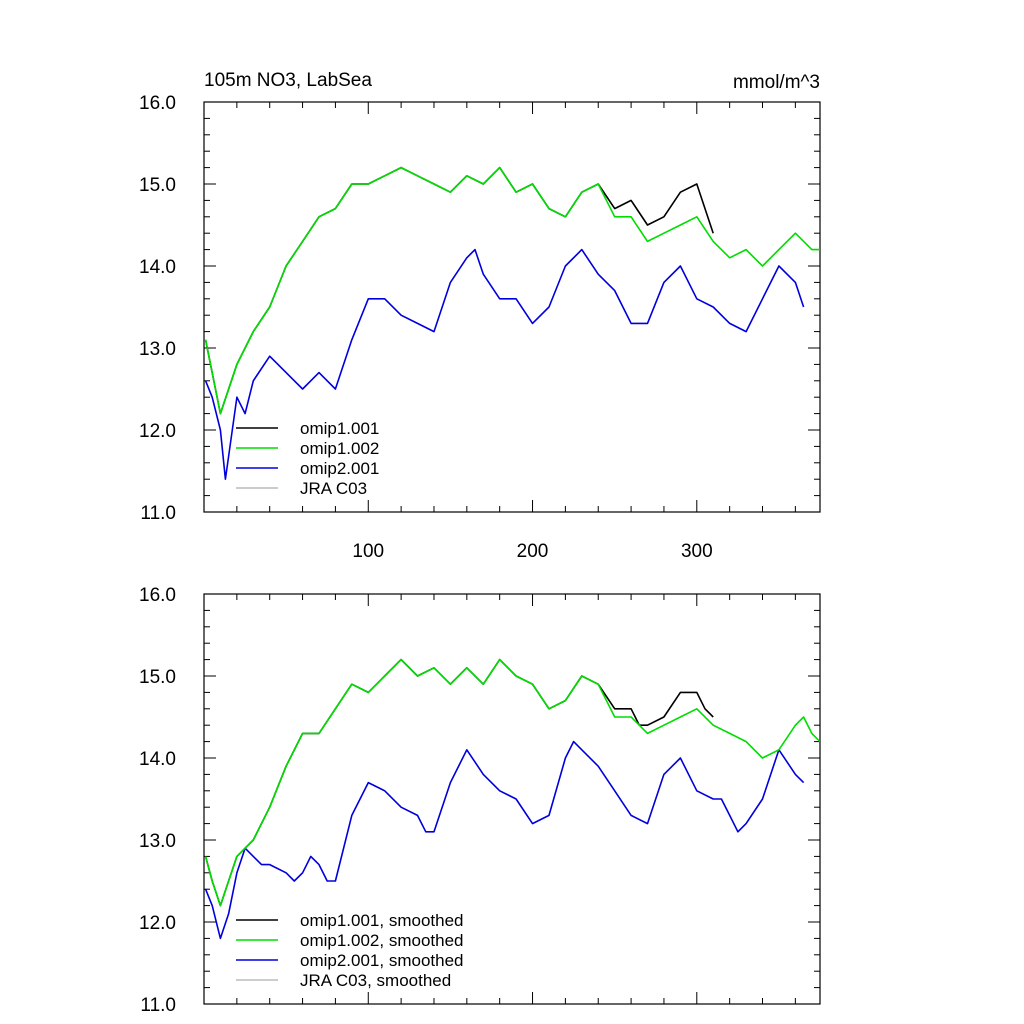 This screenshot has height=1024, width=1024. Describe the element at coordinates (339, 468) in the screenshot. I see `legend-label: omip2.001` at that location.